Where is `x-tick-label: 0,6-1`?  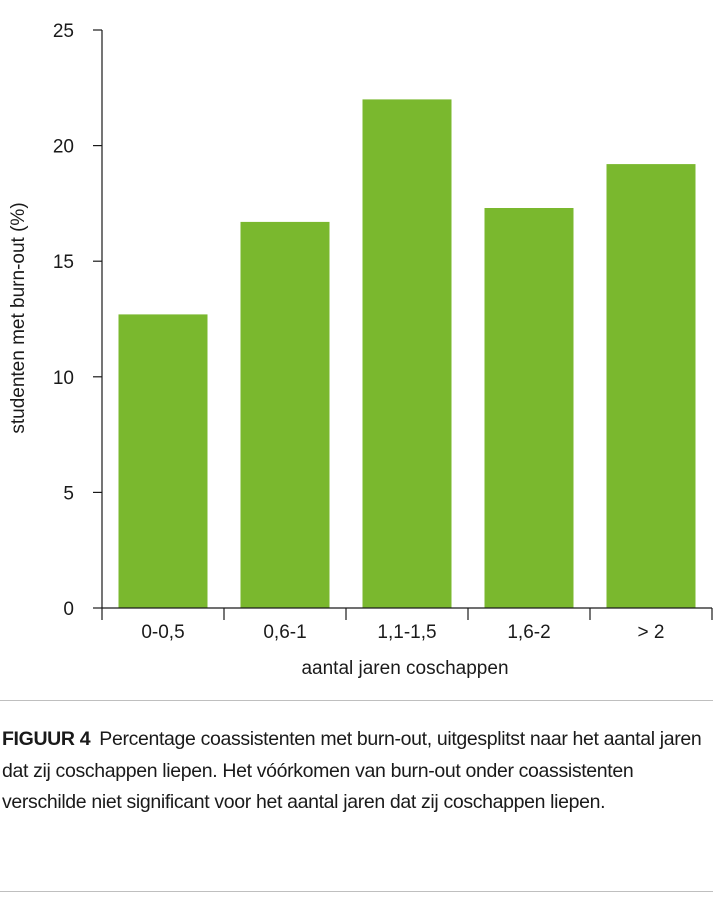 x-tick-label: 0,6-1 is located at coordinates (284, 632).